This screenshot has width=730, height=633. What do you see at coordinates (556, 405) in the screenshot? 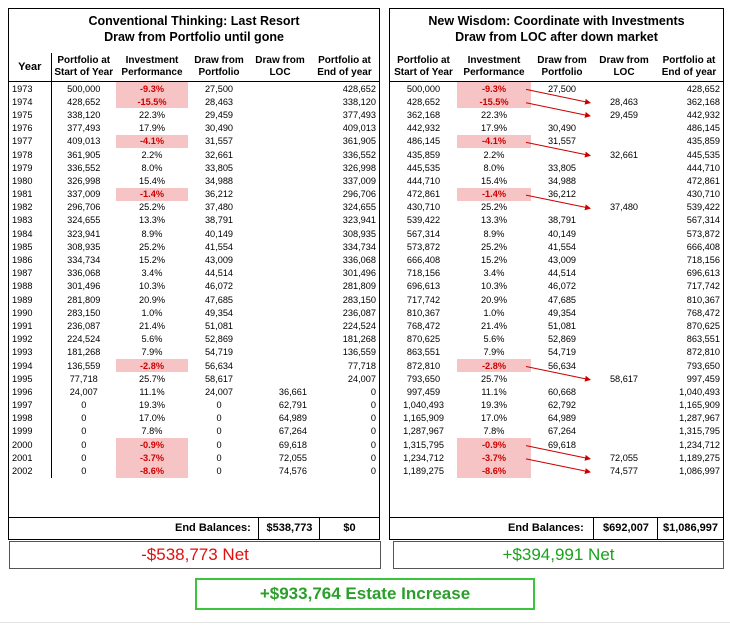
I see `table-row: 1,040,493 19.3% 62,792 1,165,909` at bounding box center [556, 405].